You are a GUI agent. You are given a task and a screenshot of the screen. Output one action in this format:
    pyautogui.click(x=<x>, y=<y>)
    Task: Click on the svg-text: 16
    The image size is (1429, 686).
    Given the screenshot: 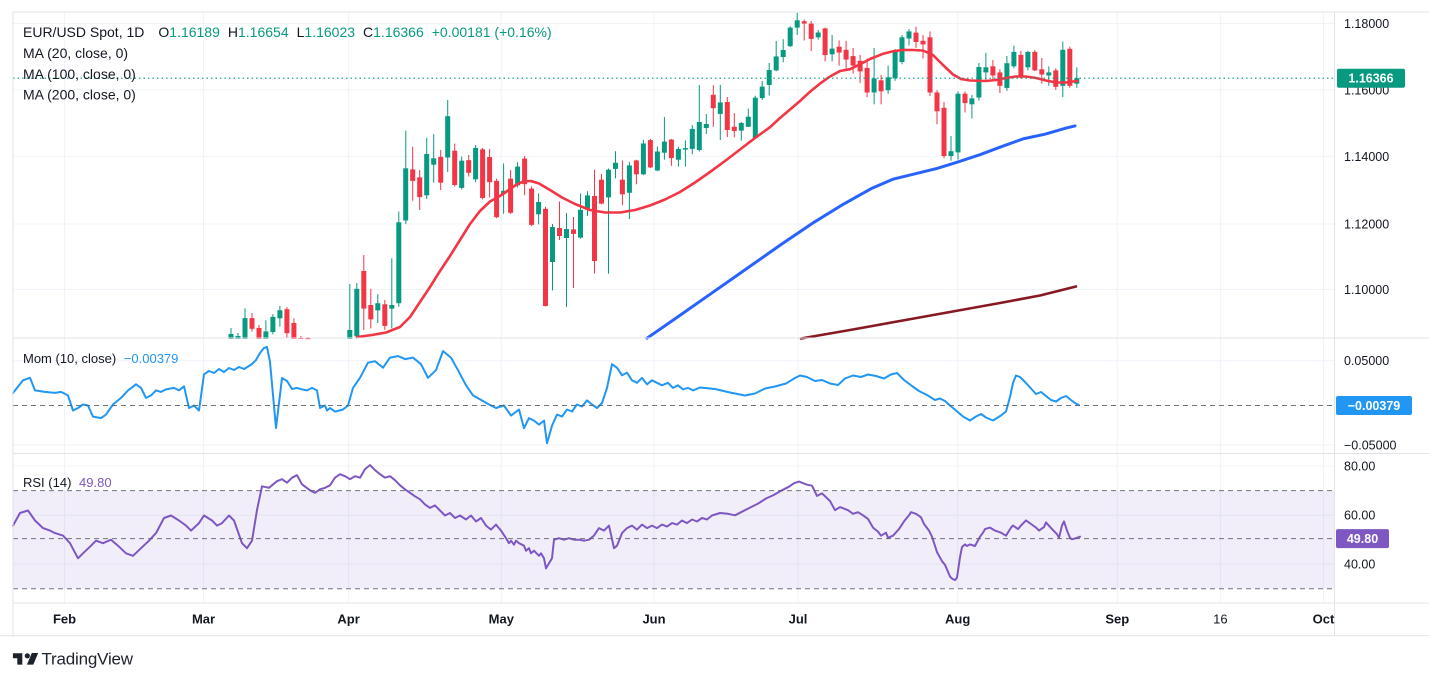 What is the action you would take?
    pyautogui.click(x=1220, y=619)
    